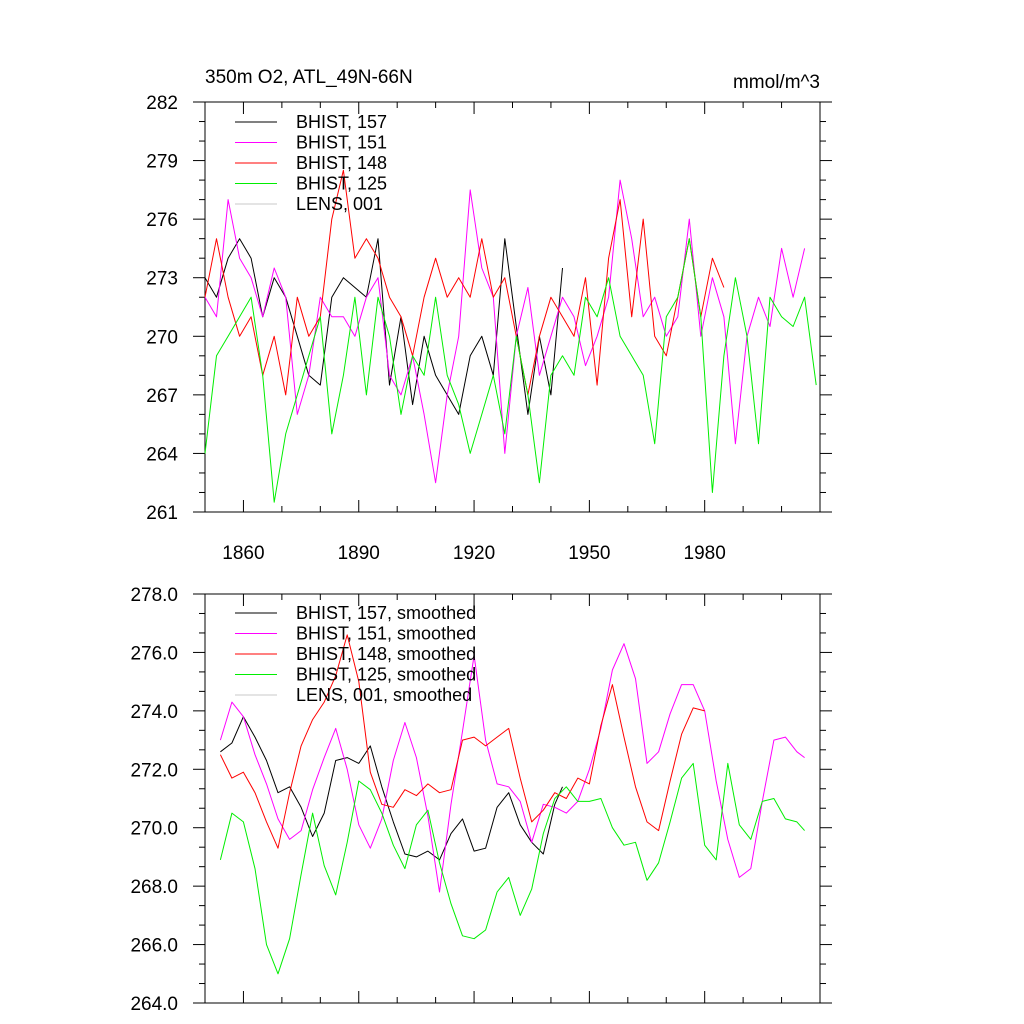  Describe the element at coordinates (341, 122) in the screenshot. I see `legend-label: BHIST, 157` at that location.